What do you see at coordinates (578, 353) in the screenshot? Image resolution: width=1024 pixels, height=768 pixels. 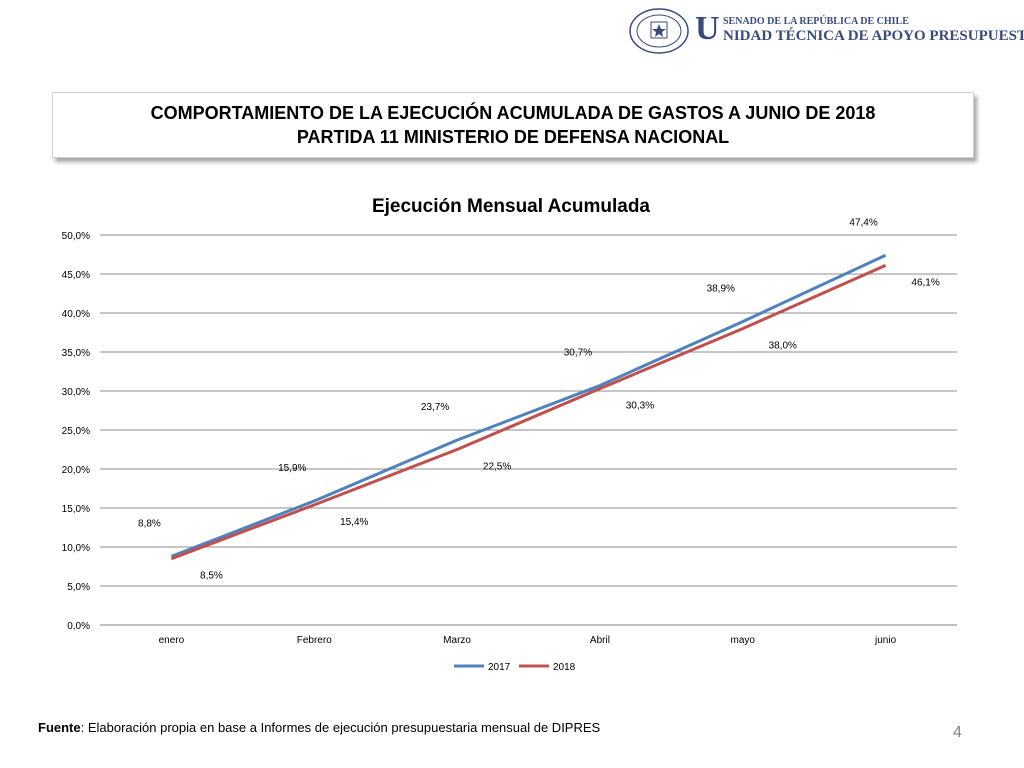 I see `data-label-2017: 30,7%` at bounding box center [578, 353].